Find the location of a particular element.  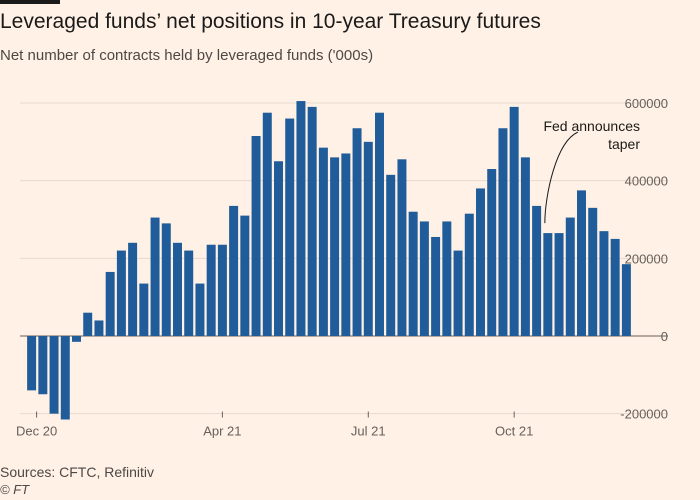

x-tick-label: Apr 21 is located at coordinates (222, 431).